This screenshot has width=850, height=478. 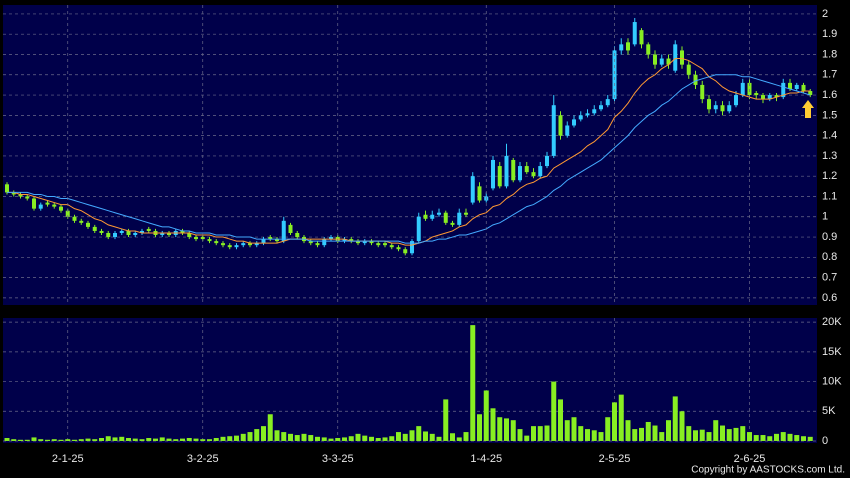 I want to click on y-tick-label: 1, so click(x=825, y=217).